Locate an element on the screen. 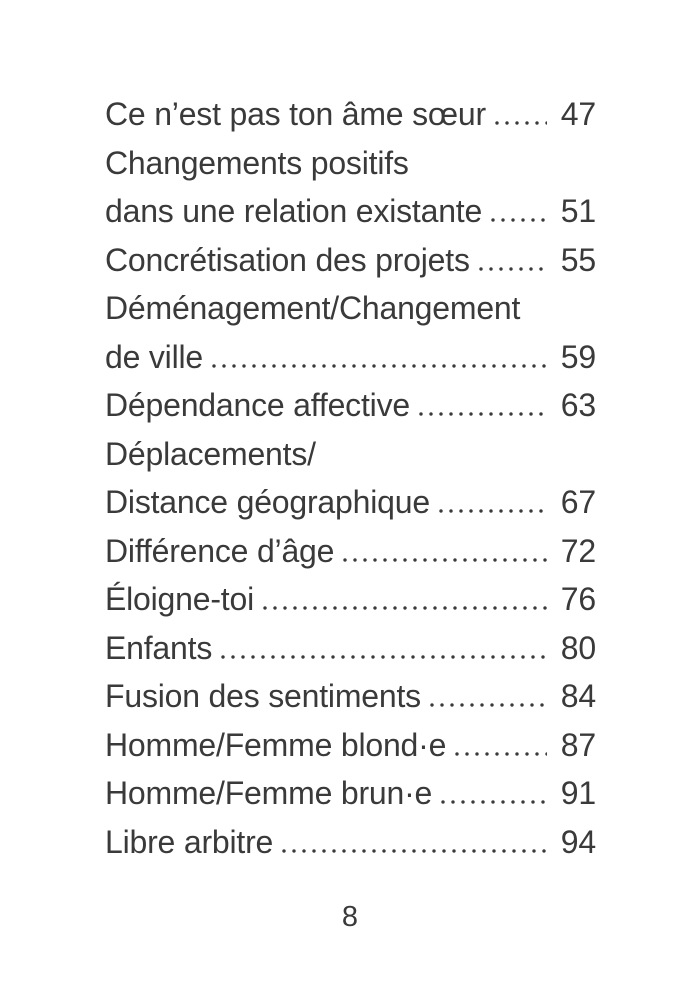 This screenshot has width=700, height=989. toc-entry-title: Dépendance affective is located at coordinates (257, 405).